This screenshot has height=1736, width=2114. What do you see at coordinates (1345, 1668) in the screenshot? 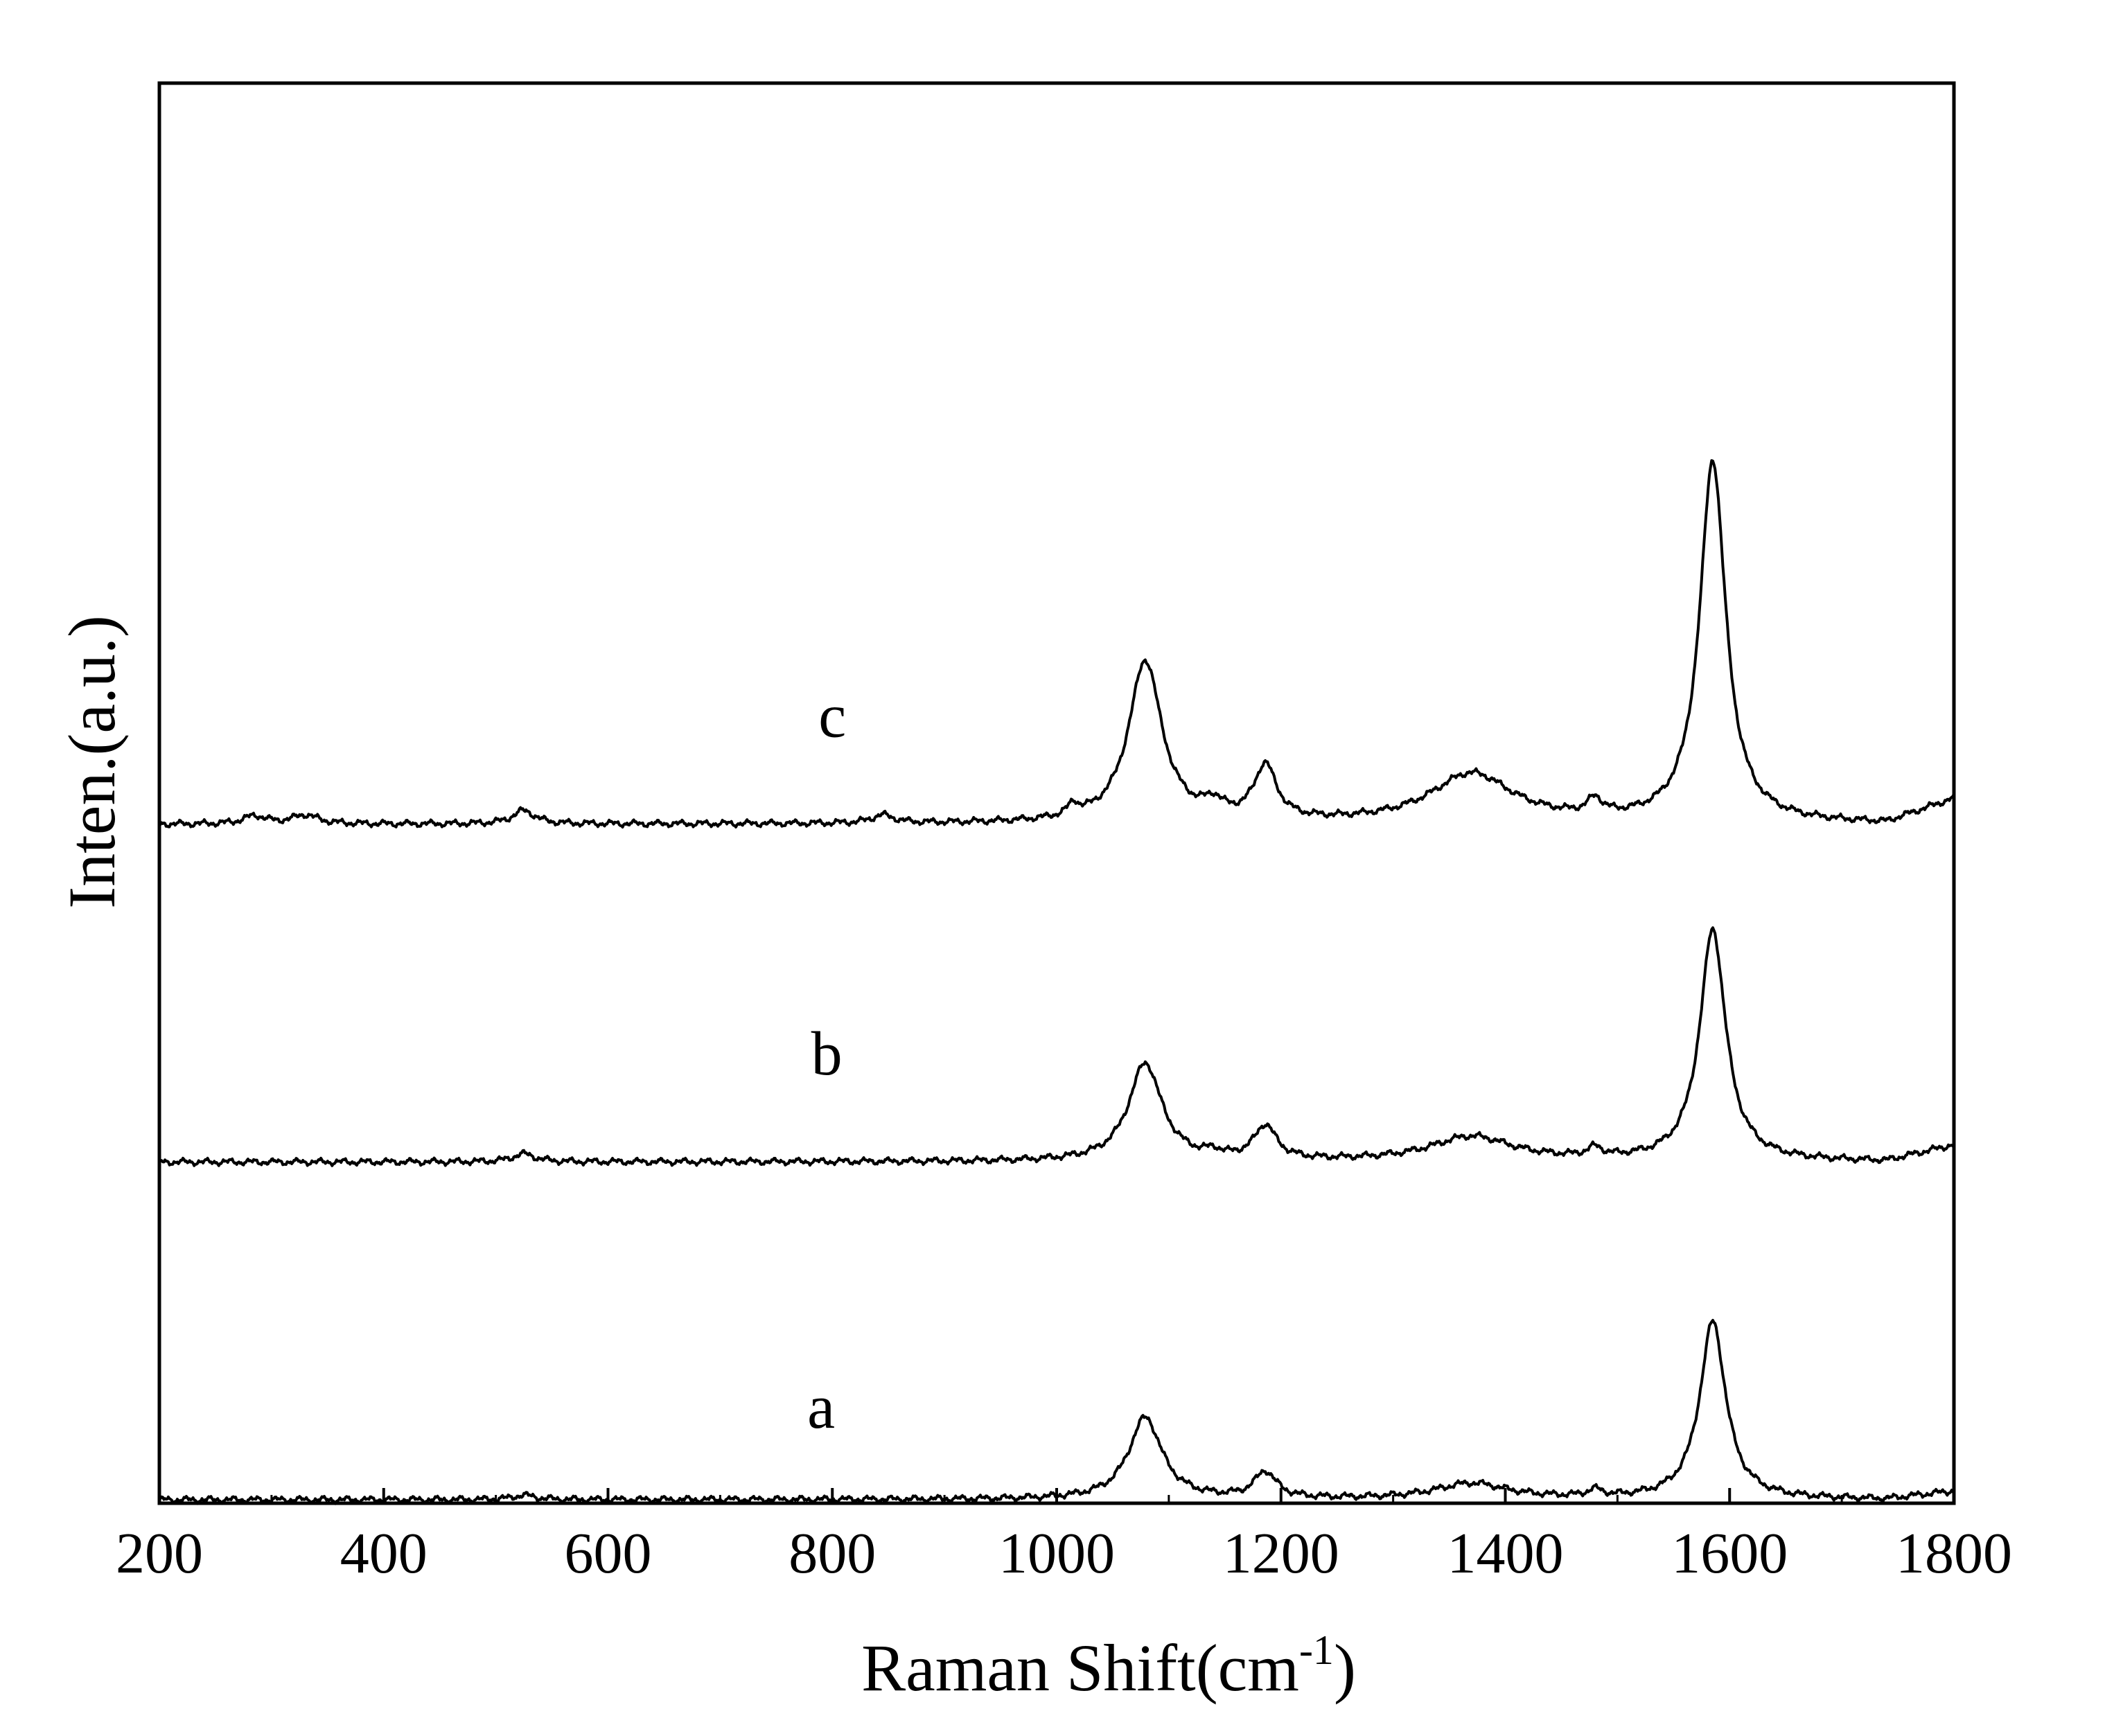
I see `x-axis-title-close: )` at bounding box center [1345, 1668].